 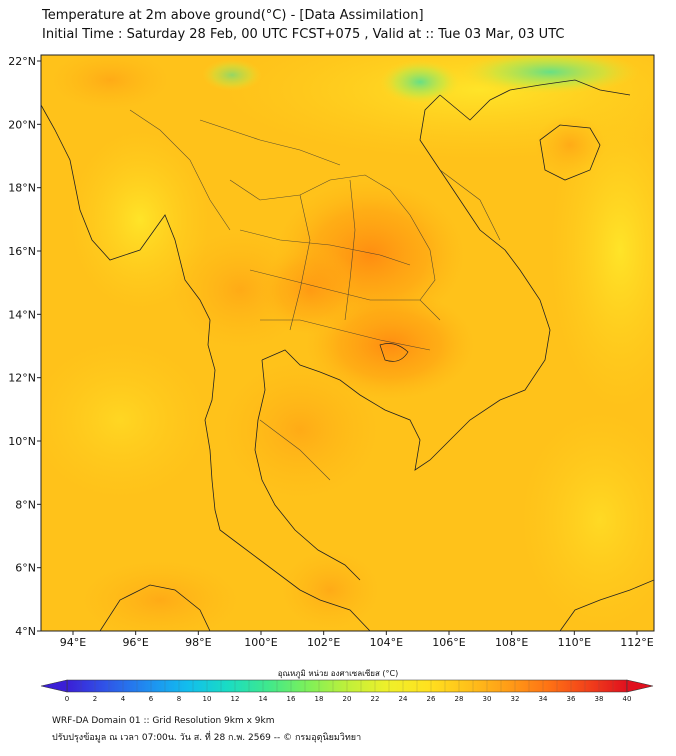 I want to click on lon-tick-label: 112°E, so click(x=636, y=642).